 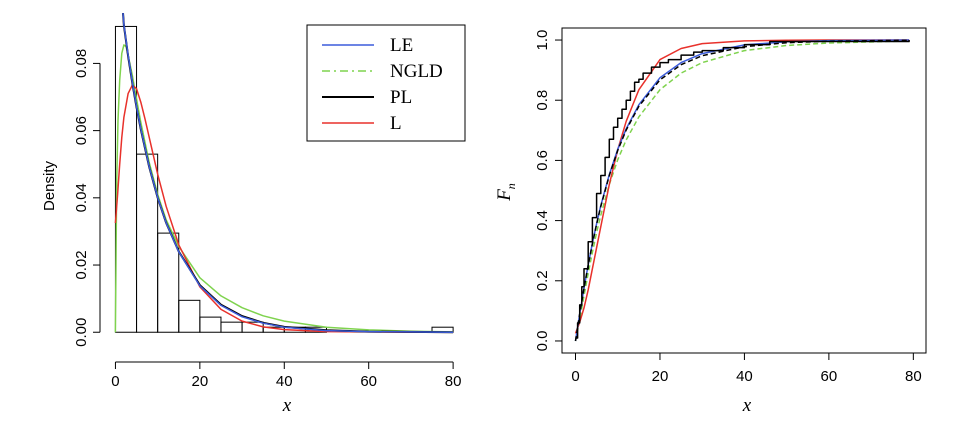 What do you see at coordinates (542, 280) in the screenshot?
I see `right-y-tick-label: 0.2` at bounding box center [542, 280].